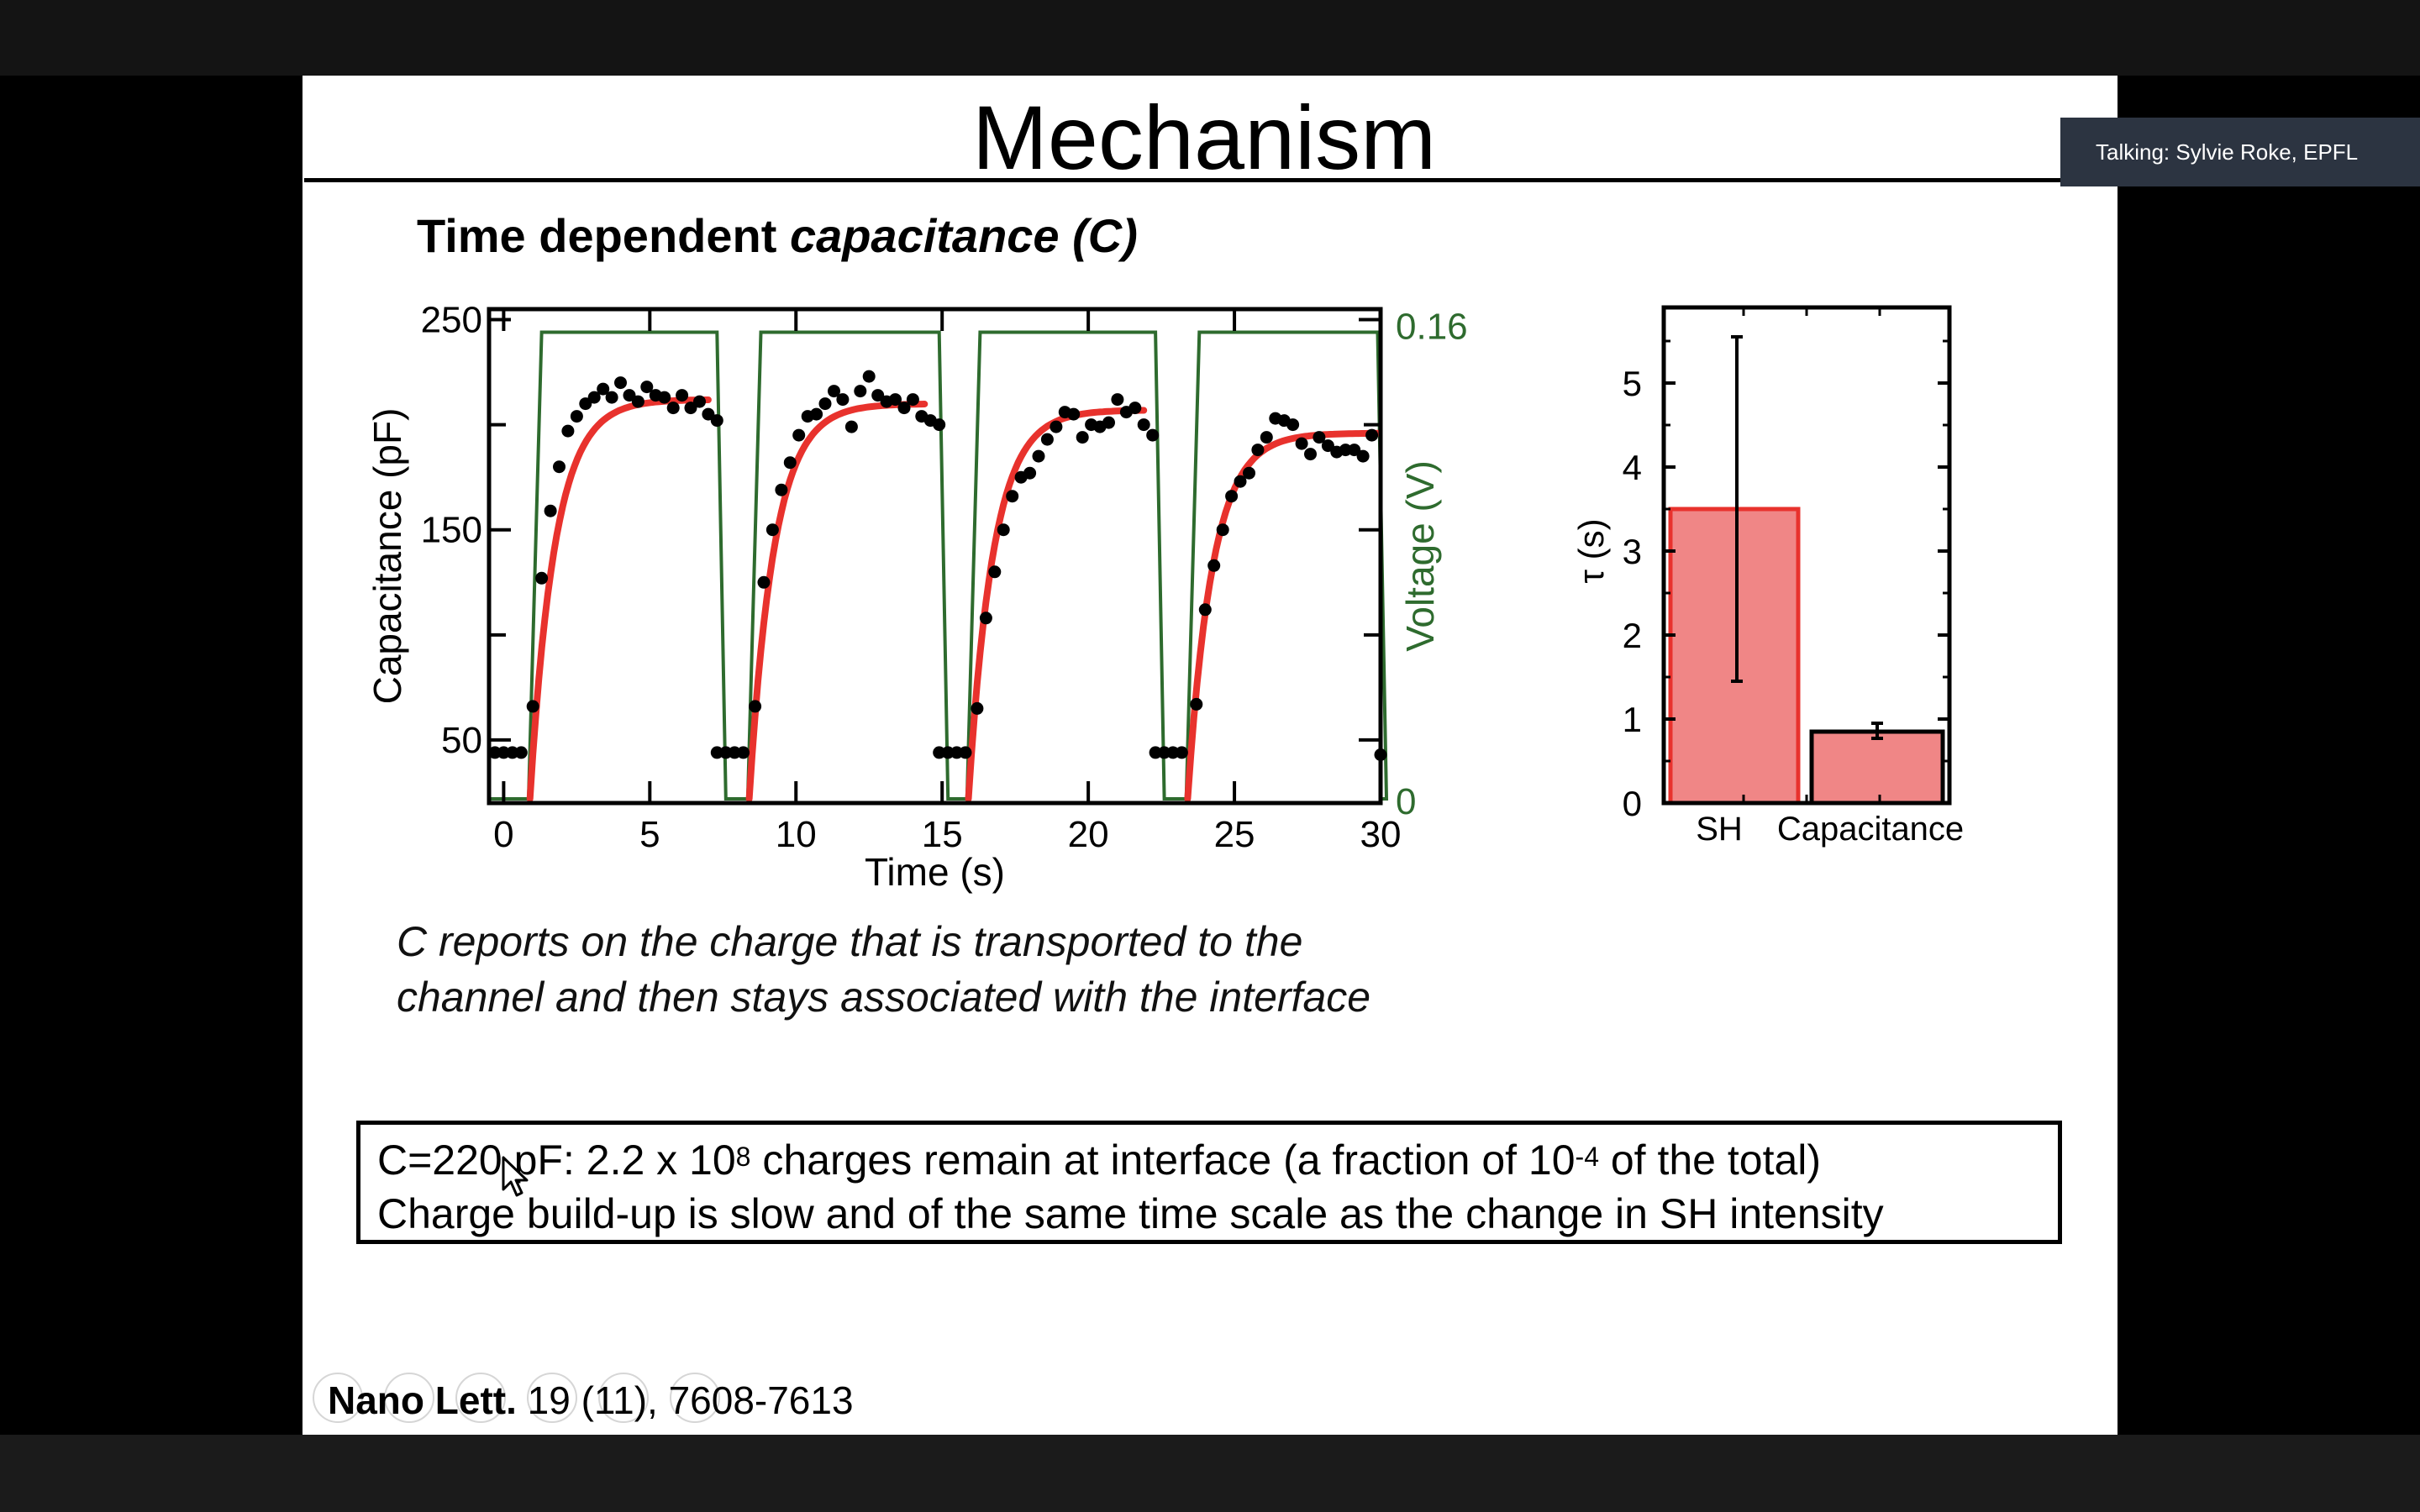 The width and height of the screenshot is (2420, 1512). What do you see at coordinates (743, 1157) in the screenshot?
I see `exponent-1: 8` at bounding box center [743, 1157].